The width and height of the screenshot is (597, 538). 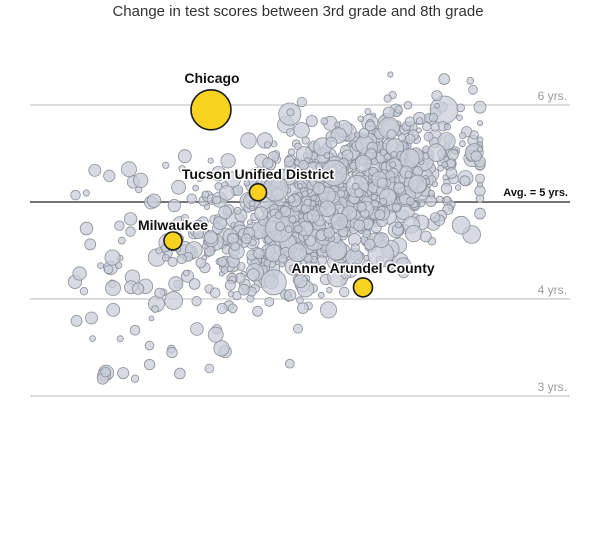 I want to click on highlight-label: Anne Arundel County, so click(x=363, y=268).